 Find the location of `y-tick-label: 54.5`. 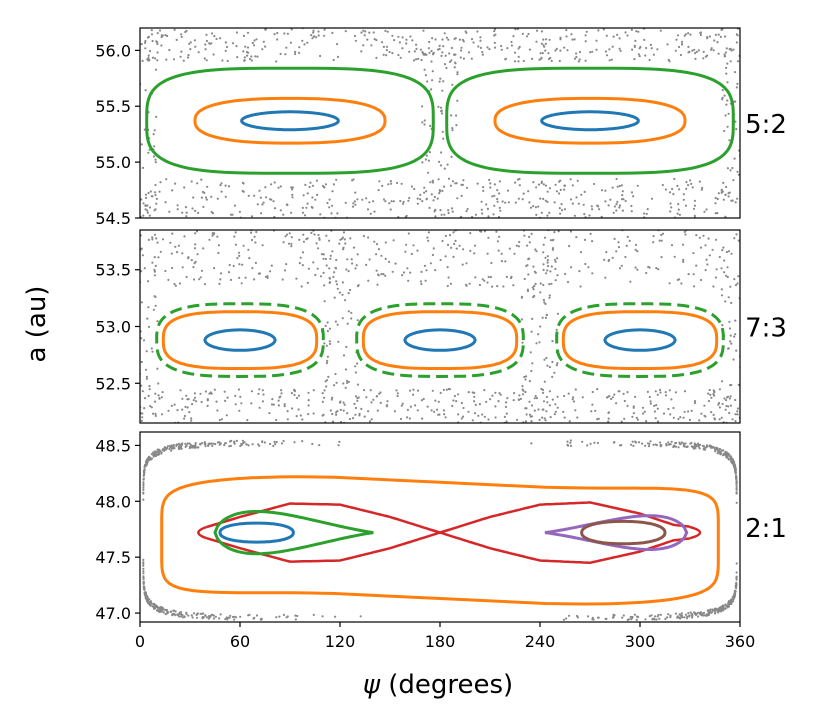

y-tick-label: 54.5 is located at coordinates (113, 218).